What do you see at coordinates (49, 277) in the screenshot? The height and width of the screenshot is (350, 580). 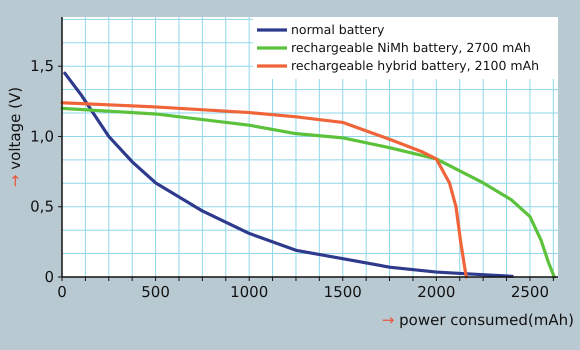 I see `y-tick-label: 0` at bounding box center [49, 277].